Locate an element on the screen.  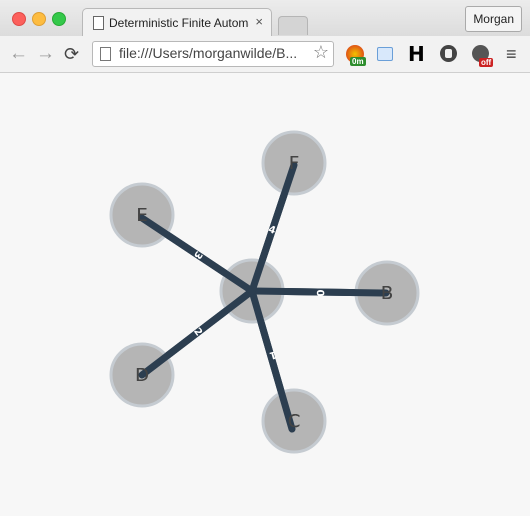
file-icon is located at coordinates (105, 54).